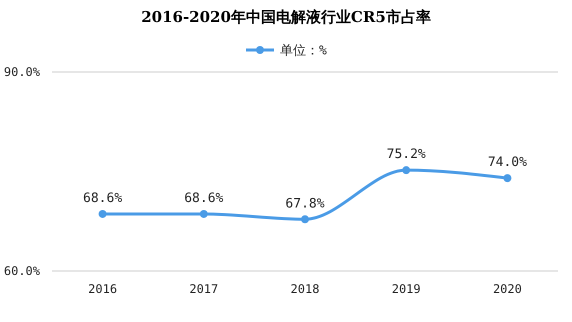 This screenshot has height=322, width=572. Describe the element at coordinates (406, 289) in the screenshot. I see `x-tick-label: 2019` at that location.